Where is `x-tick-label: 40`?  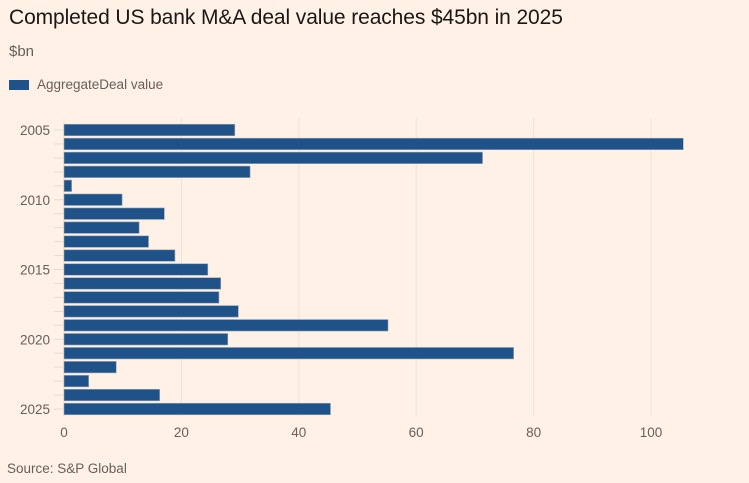
x-tick-label: 40 is located at coordinates (298, 432).